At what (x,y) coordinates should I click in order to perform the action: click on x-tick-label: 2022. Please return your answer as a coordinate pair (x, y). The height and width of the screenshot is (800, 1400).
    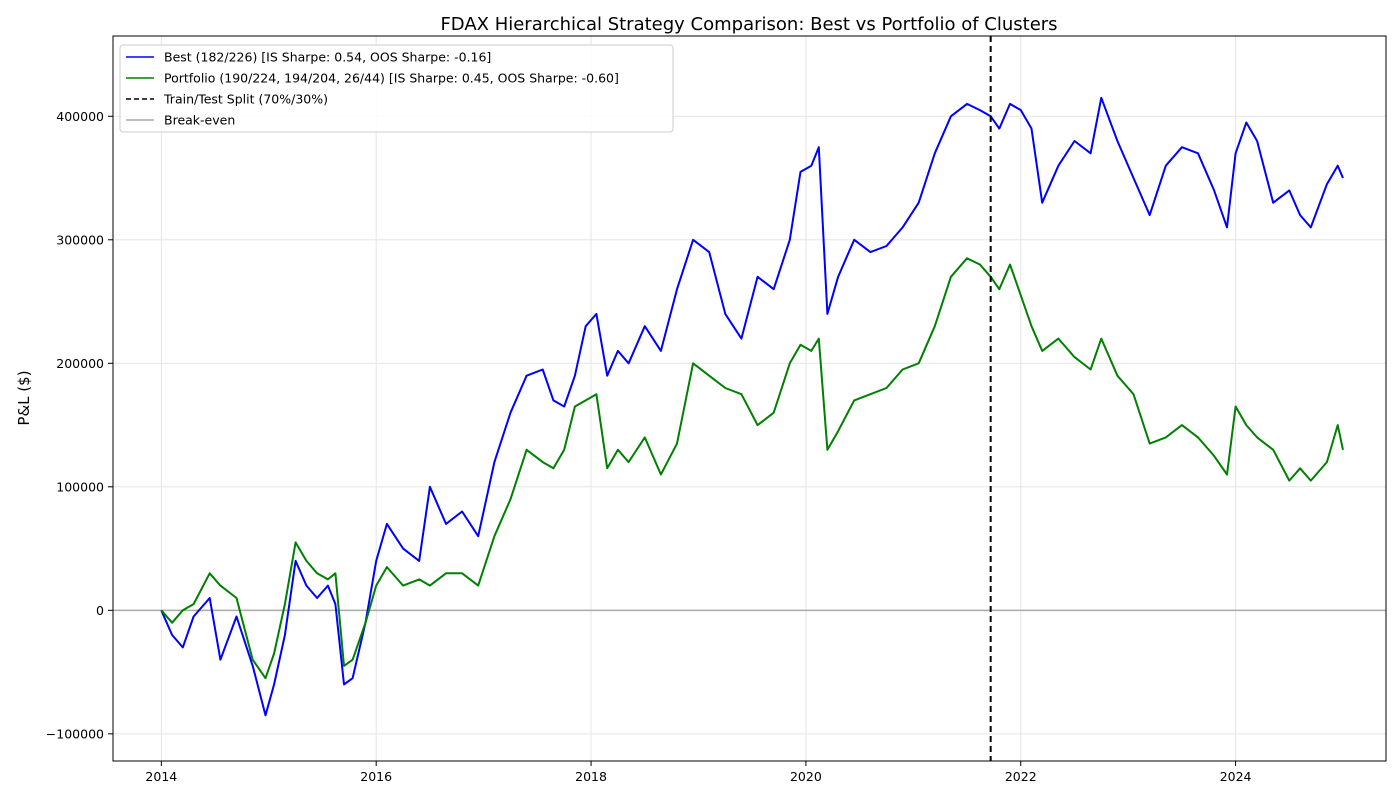
    Looking at the image, I should click on (1021, 776).